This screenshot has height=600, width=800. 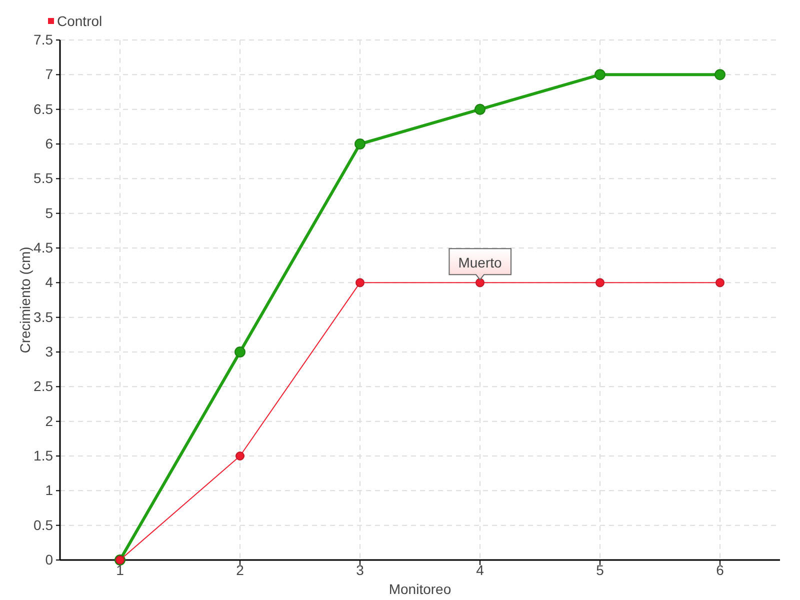 I want to click on y-tick-label: 2, so click(x=49, y=420).